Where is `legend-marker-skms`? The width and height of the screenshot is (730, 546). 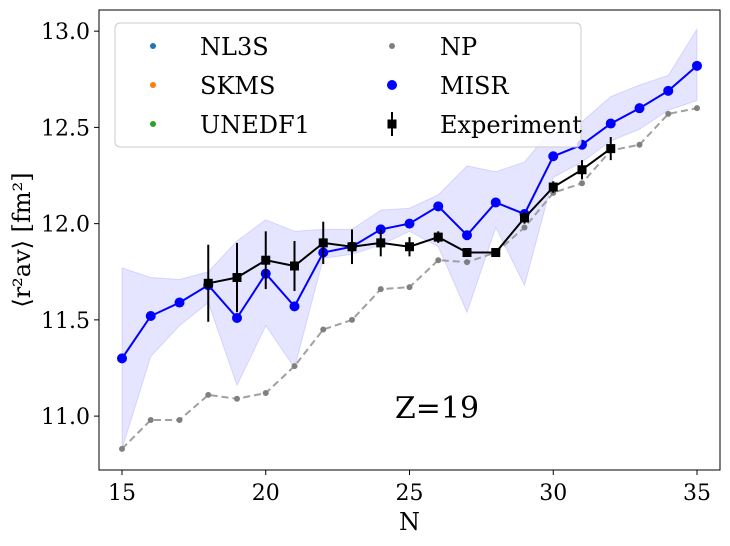
legend-marker-skms is located at coordinates (153, 85).